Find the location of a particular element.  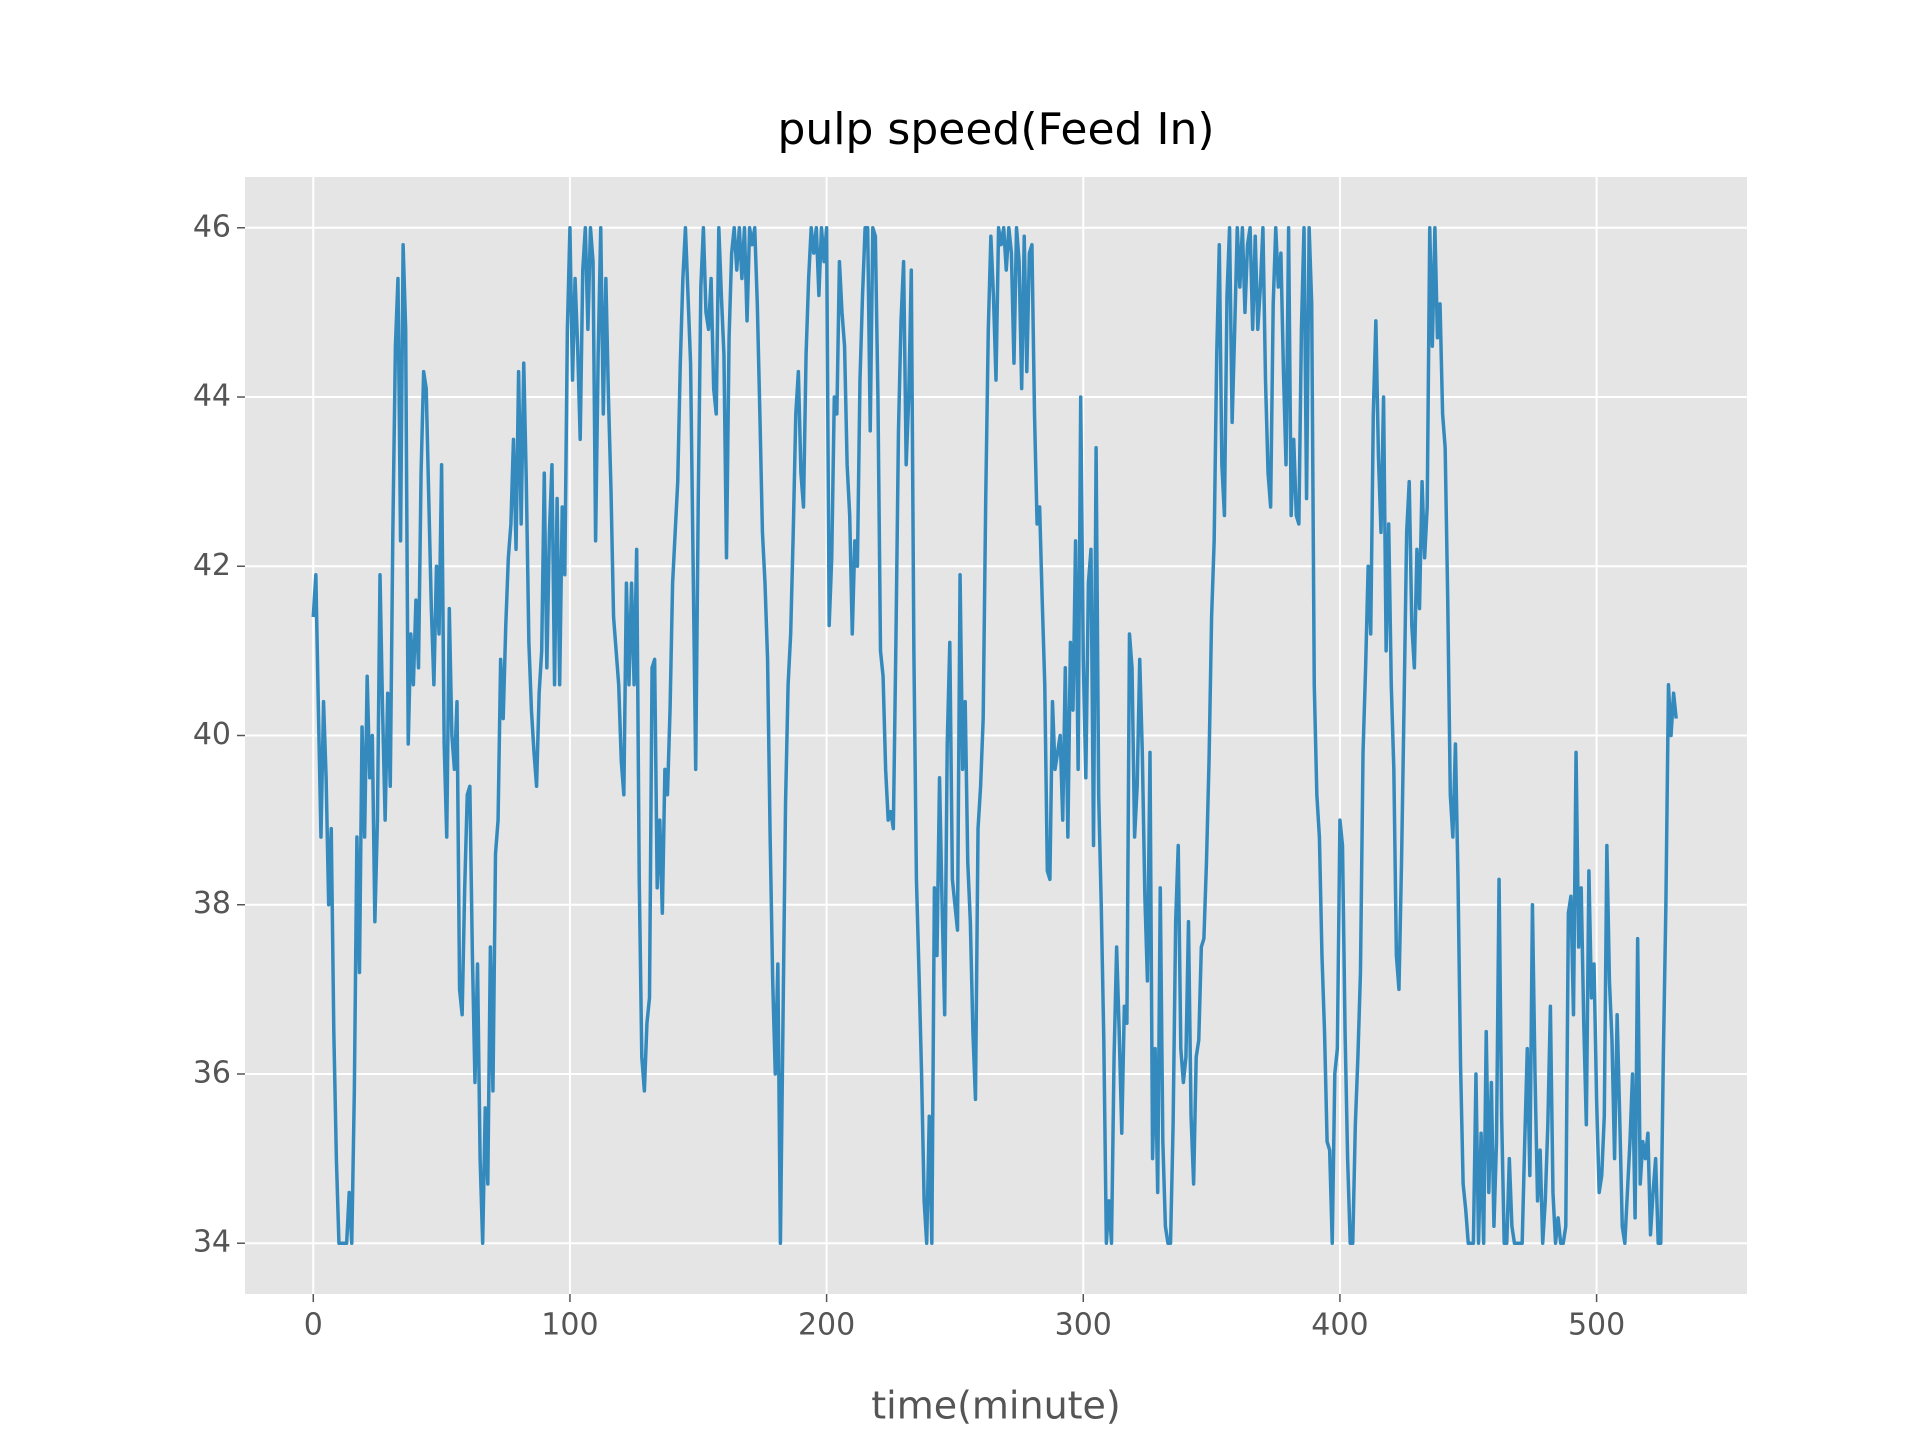

y-tick-label: 36 is located at coordinates (212, 1072).